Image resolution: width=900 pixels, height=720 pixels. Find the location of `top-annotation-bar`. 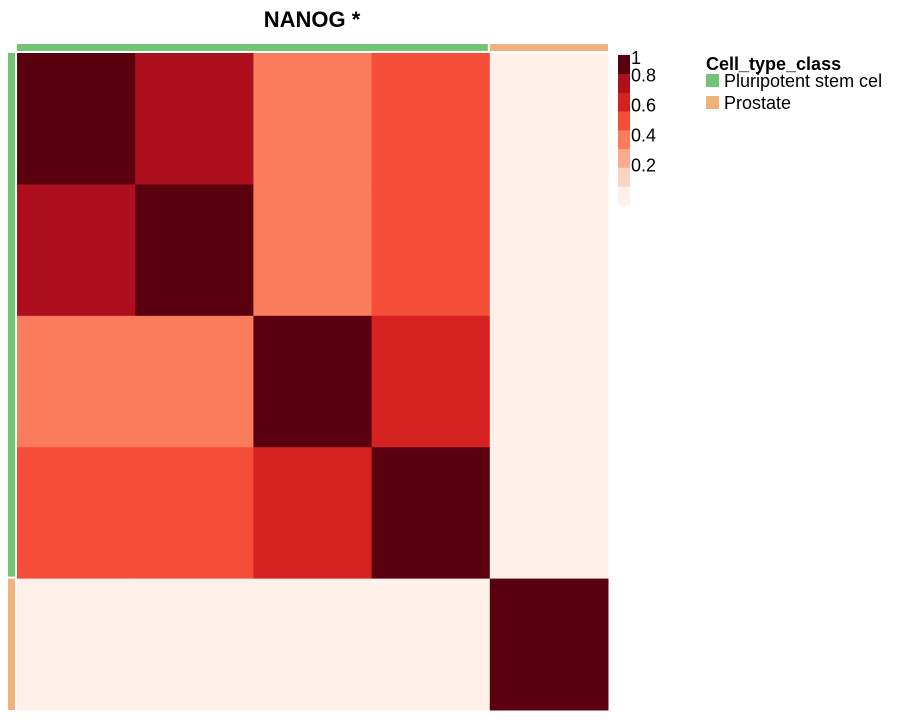

top-annotation-bar is located at coordinates (312, 47).